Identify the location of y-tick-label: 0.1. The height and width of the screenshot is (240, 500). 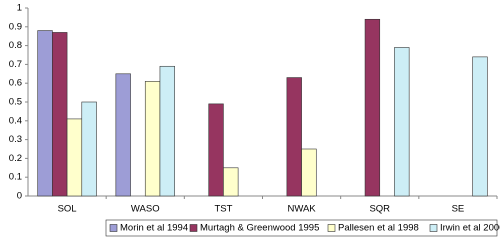
(15, 177).